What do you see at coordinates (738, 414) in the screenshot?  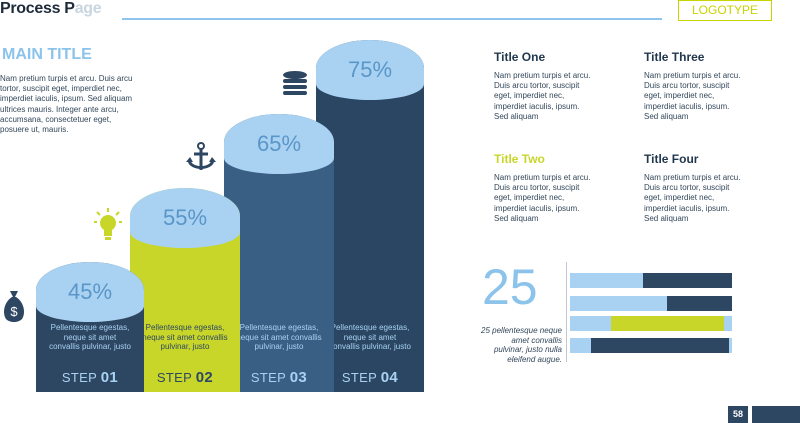 I see `page-number: 58` at bounding box center [738, 414].